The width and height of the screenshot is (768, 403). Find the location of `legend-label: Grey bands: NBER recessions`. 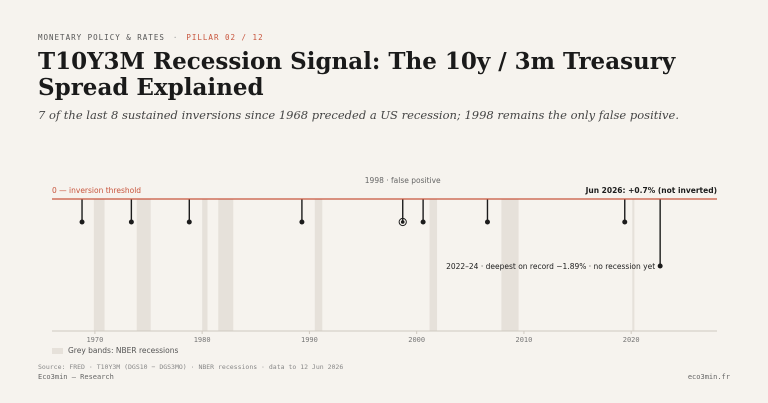

legend-label: Grey bands: NBER recessions is located at coordinates (123, 350).